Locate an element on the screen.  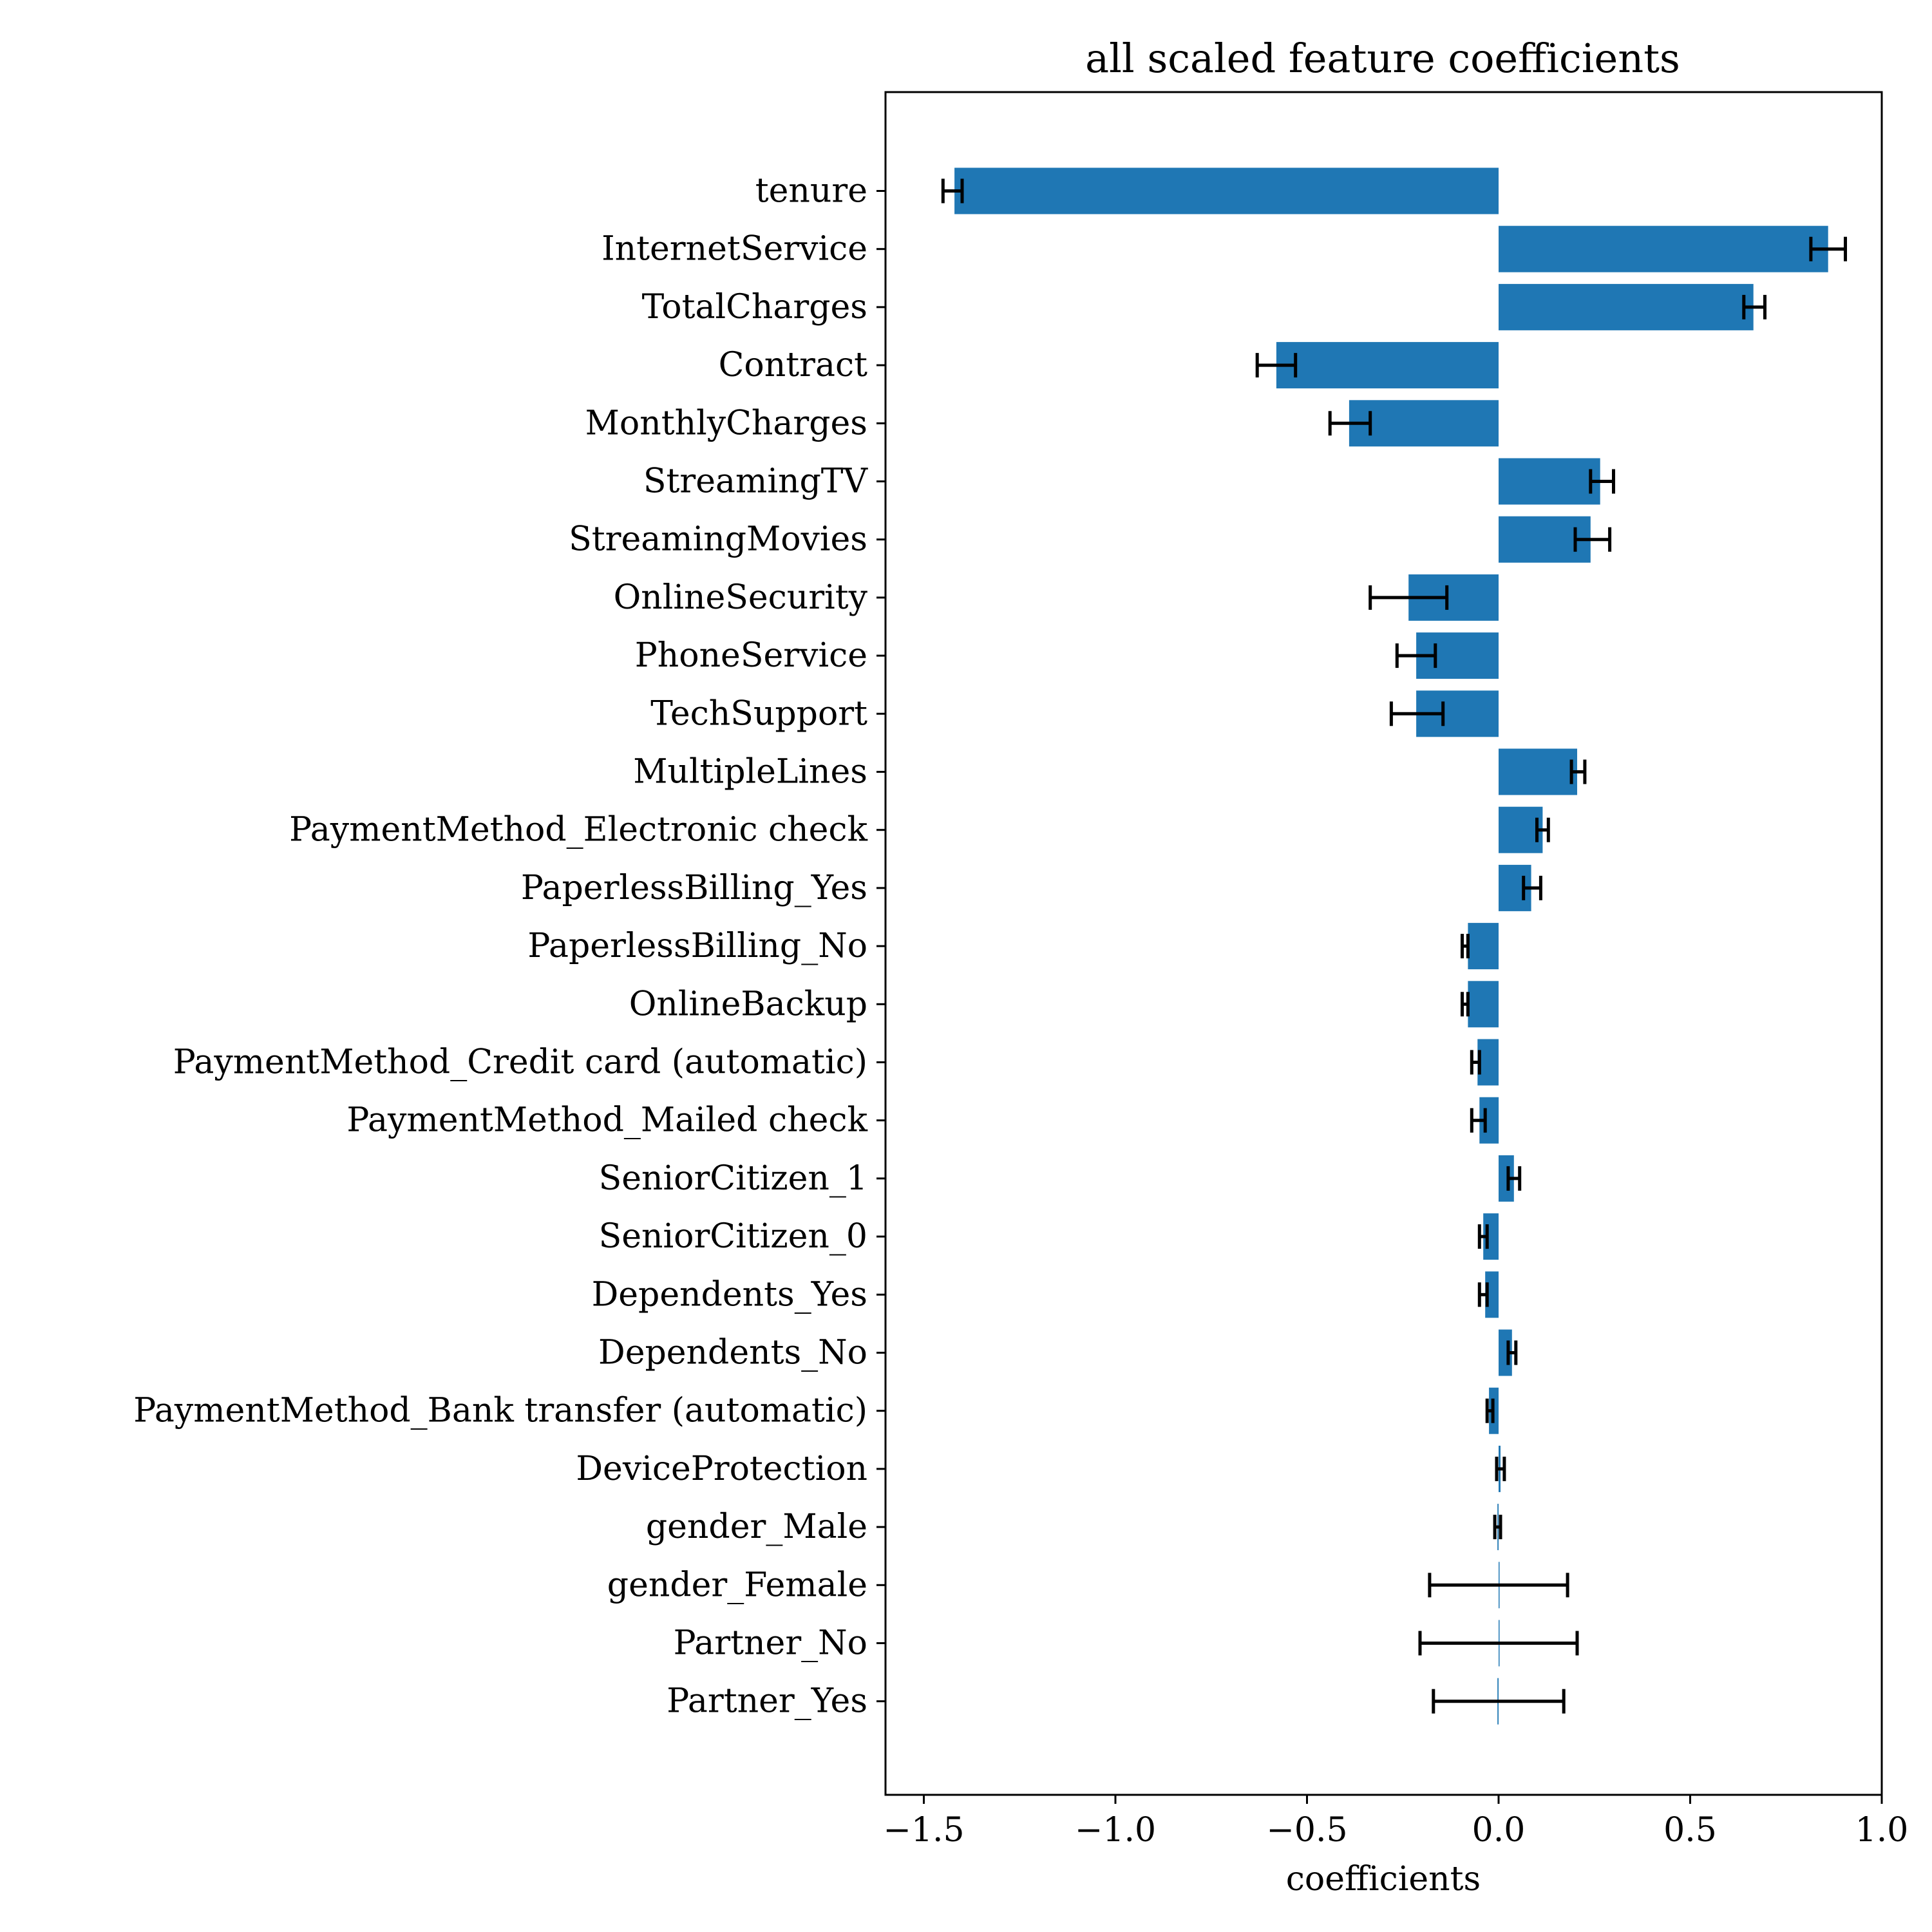
y-tick-label-24: gender_Female is located at coordinates (737, 1585).